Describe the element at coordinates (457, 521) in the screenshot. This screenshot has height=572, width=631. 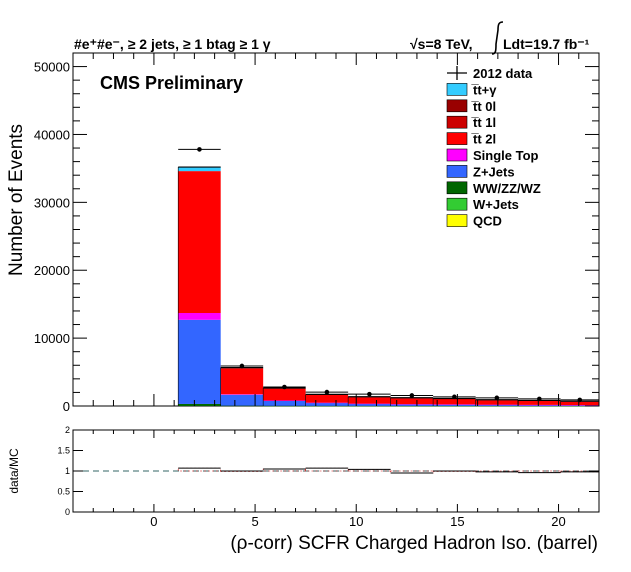
I see `x-tick-label: 15` at that location.